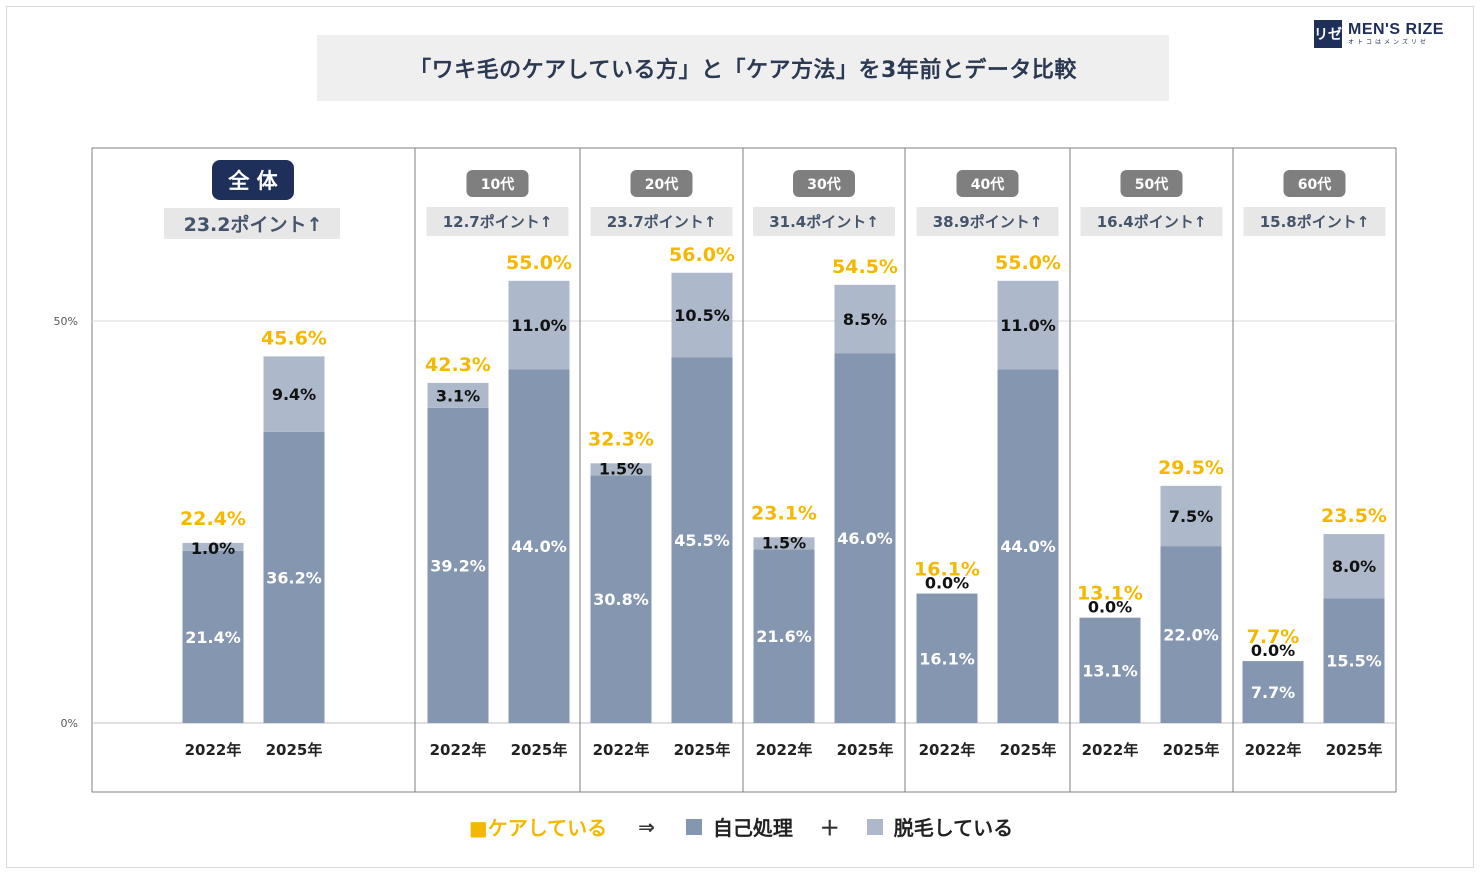 This screenshot has height=876, width=1482. I want to click on self-value-label: 45.5%, so click(702, 540).